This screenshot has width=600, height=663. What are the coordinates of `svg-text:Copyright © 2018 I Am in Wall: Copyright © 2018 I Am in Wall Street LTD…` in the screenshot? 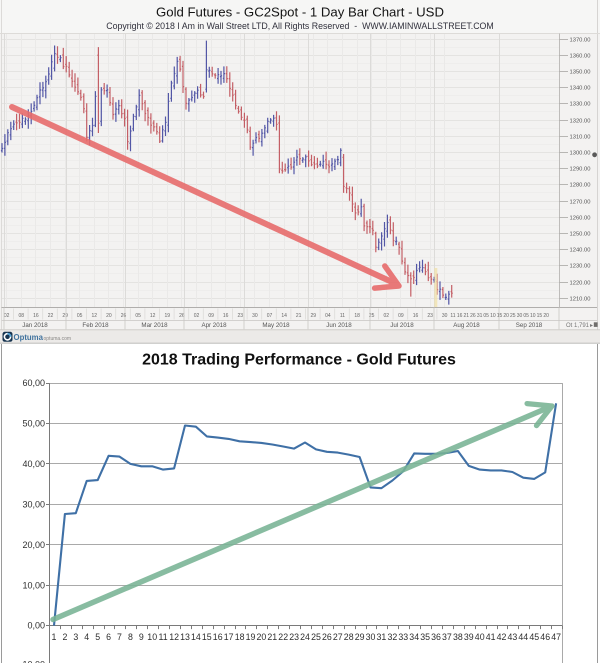 It's located at (299, 26).